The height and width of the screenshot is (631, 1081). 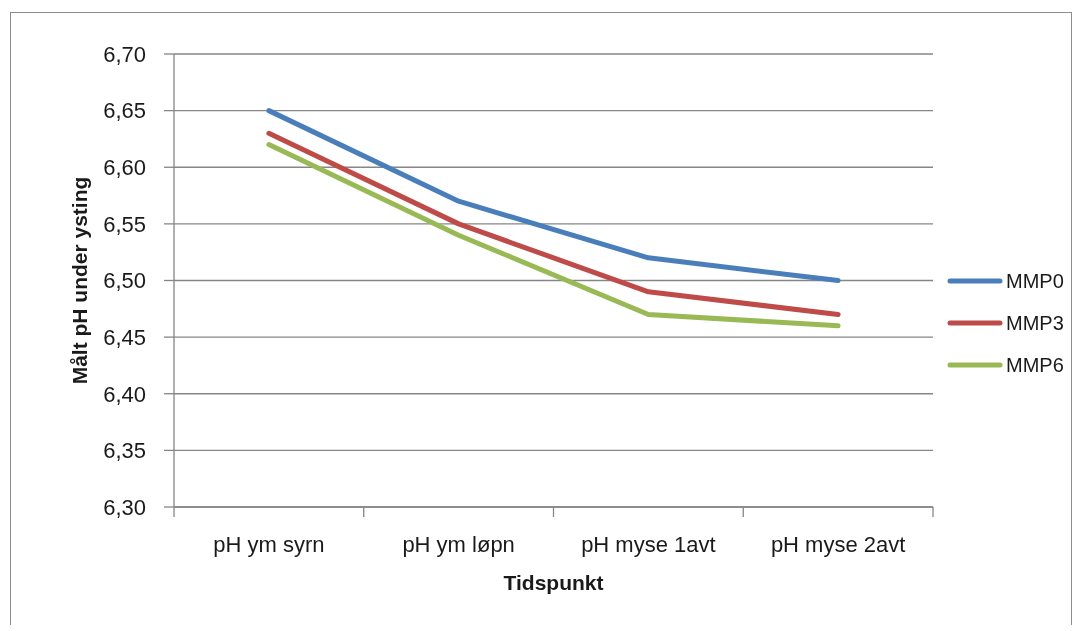 I want to click on y-tick-label: 6,30, so click(x=124, y=507).